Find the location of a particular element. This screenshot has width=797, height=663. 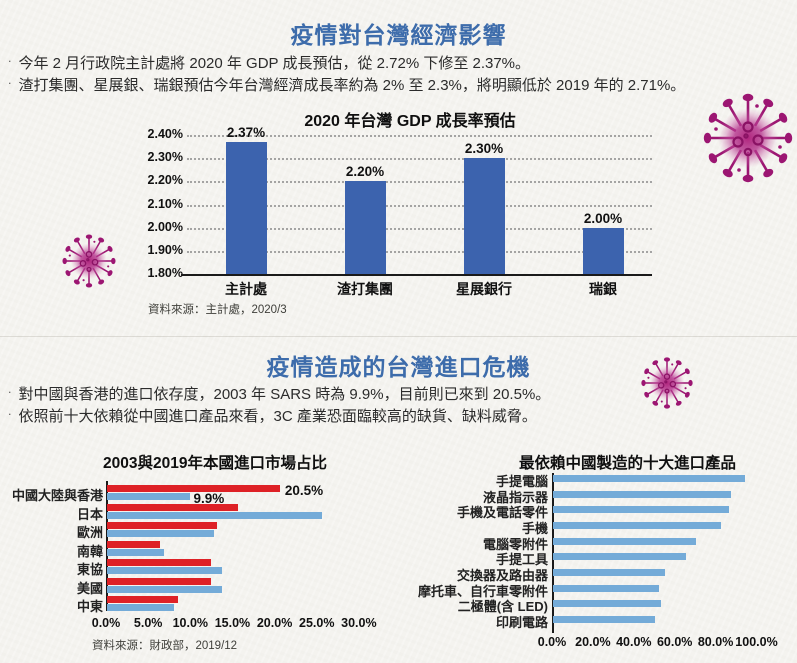

products-category-label: 手提工具 is located at coordinates (521, 560).